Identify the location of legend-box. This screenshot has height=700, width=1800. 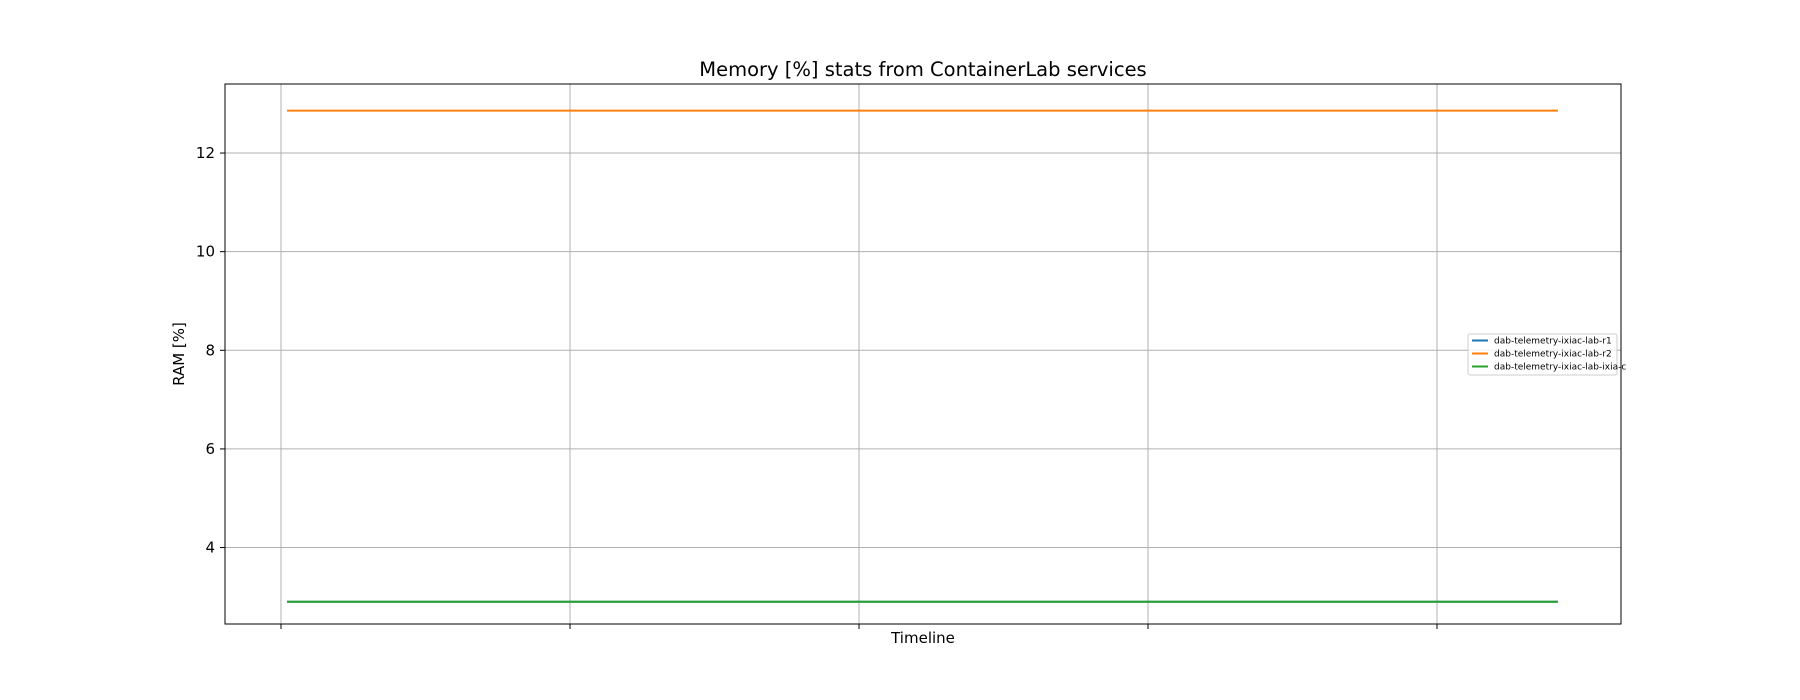
(1542, 354).